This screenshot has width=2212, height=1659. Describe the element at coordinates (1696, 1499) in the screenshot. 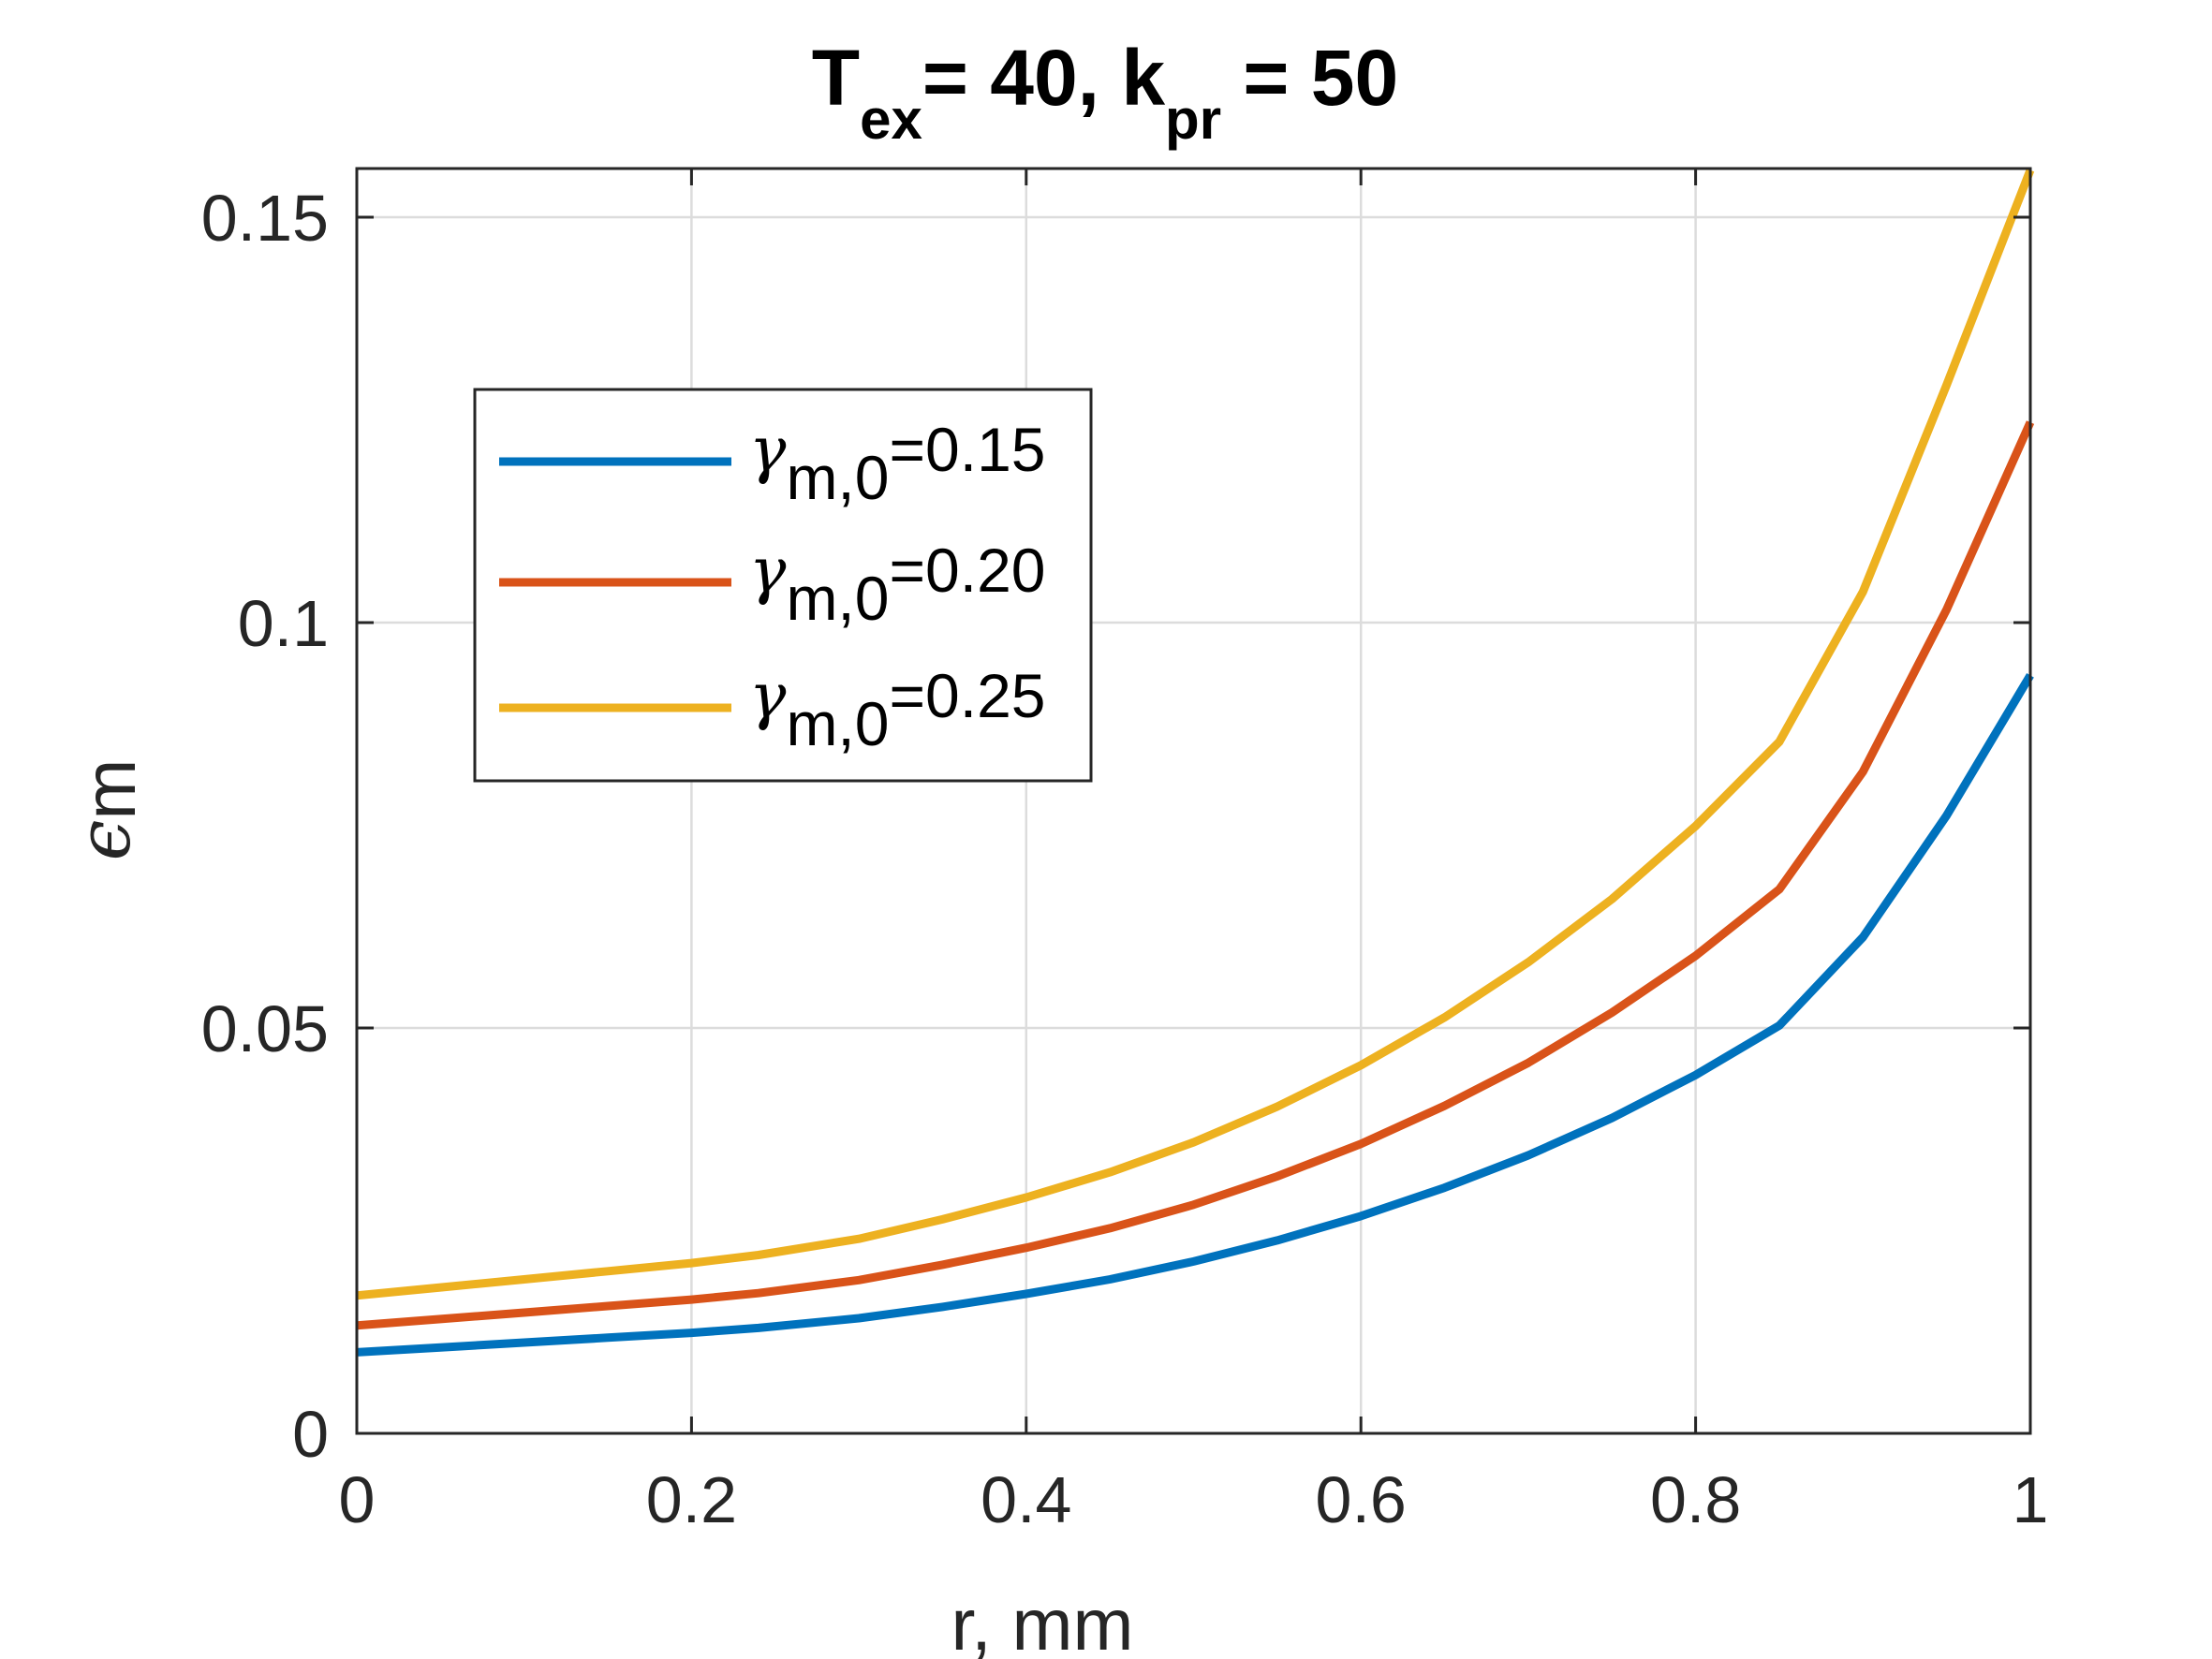

I see `x-tick-label: 0.8` at that location.